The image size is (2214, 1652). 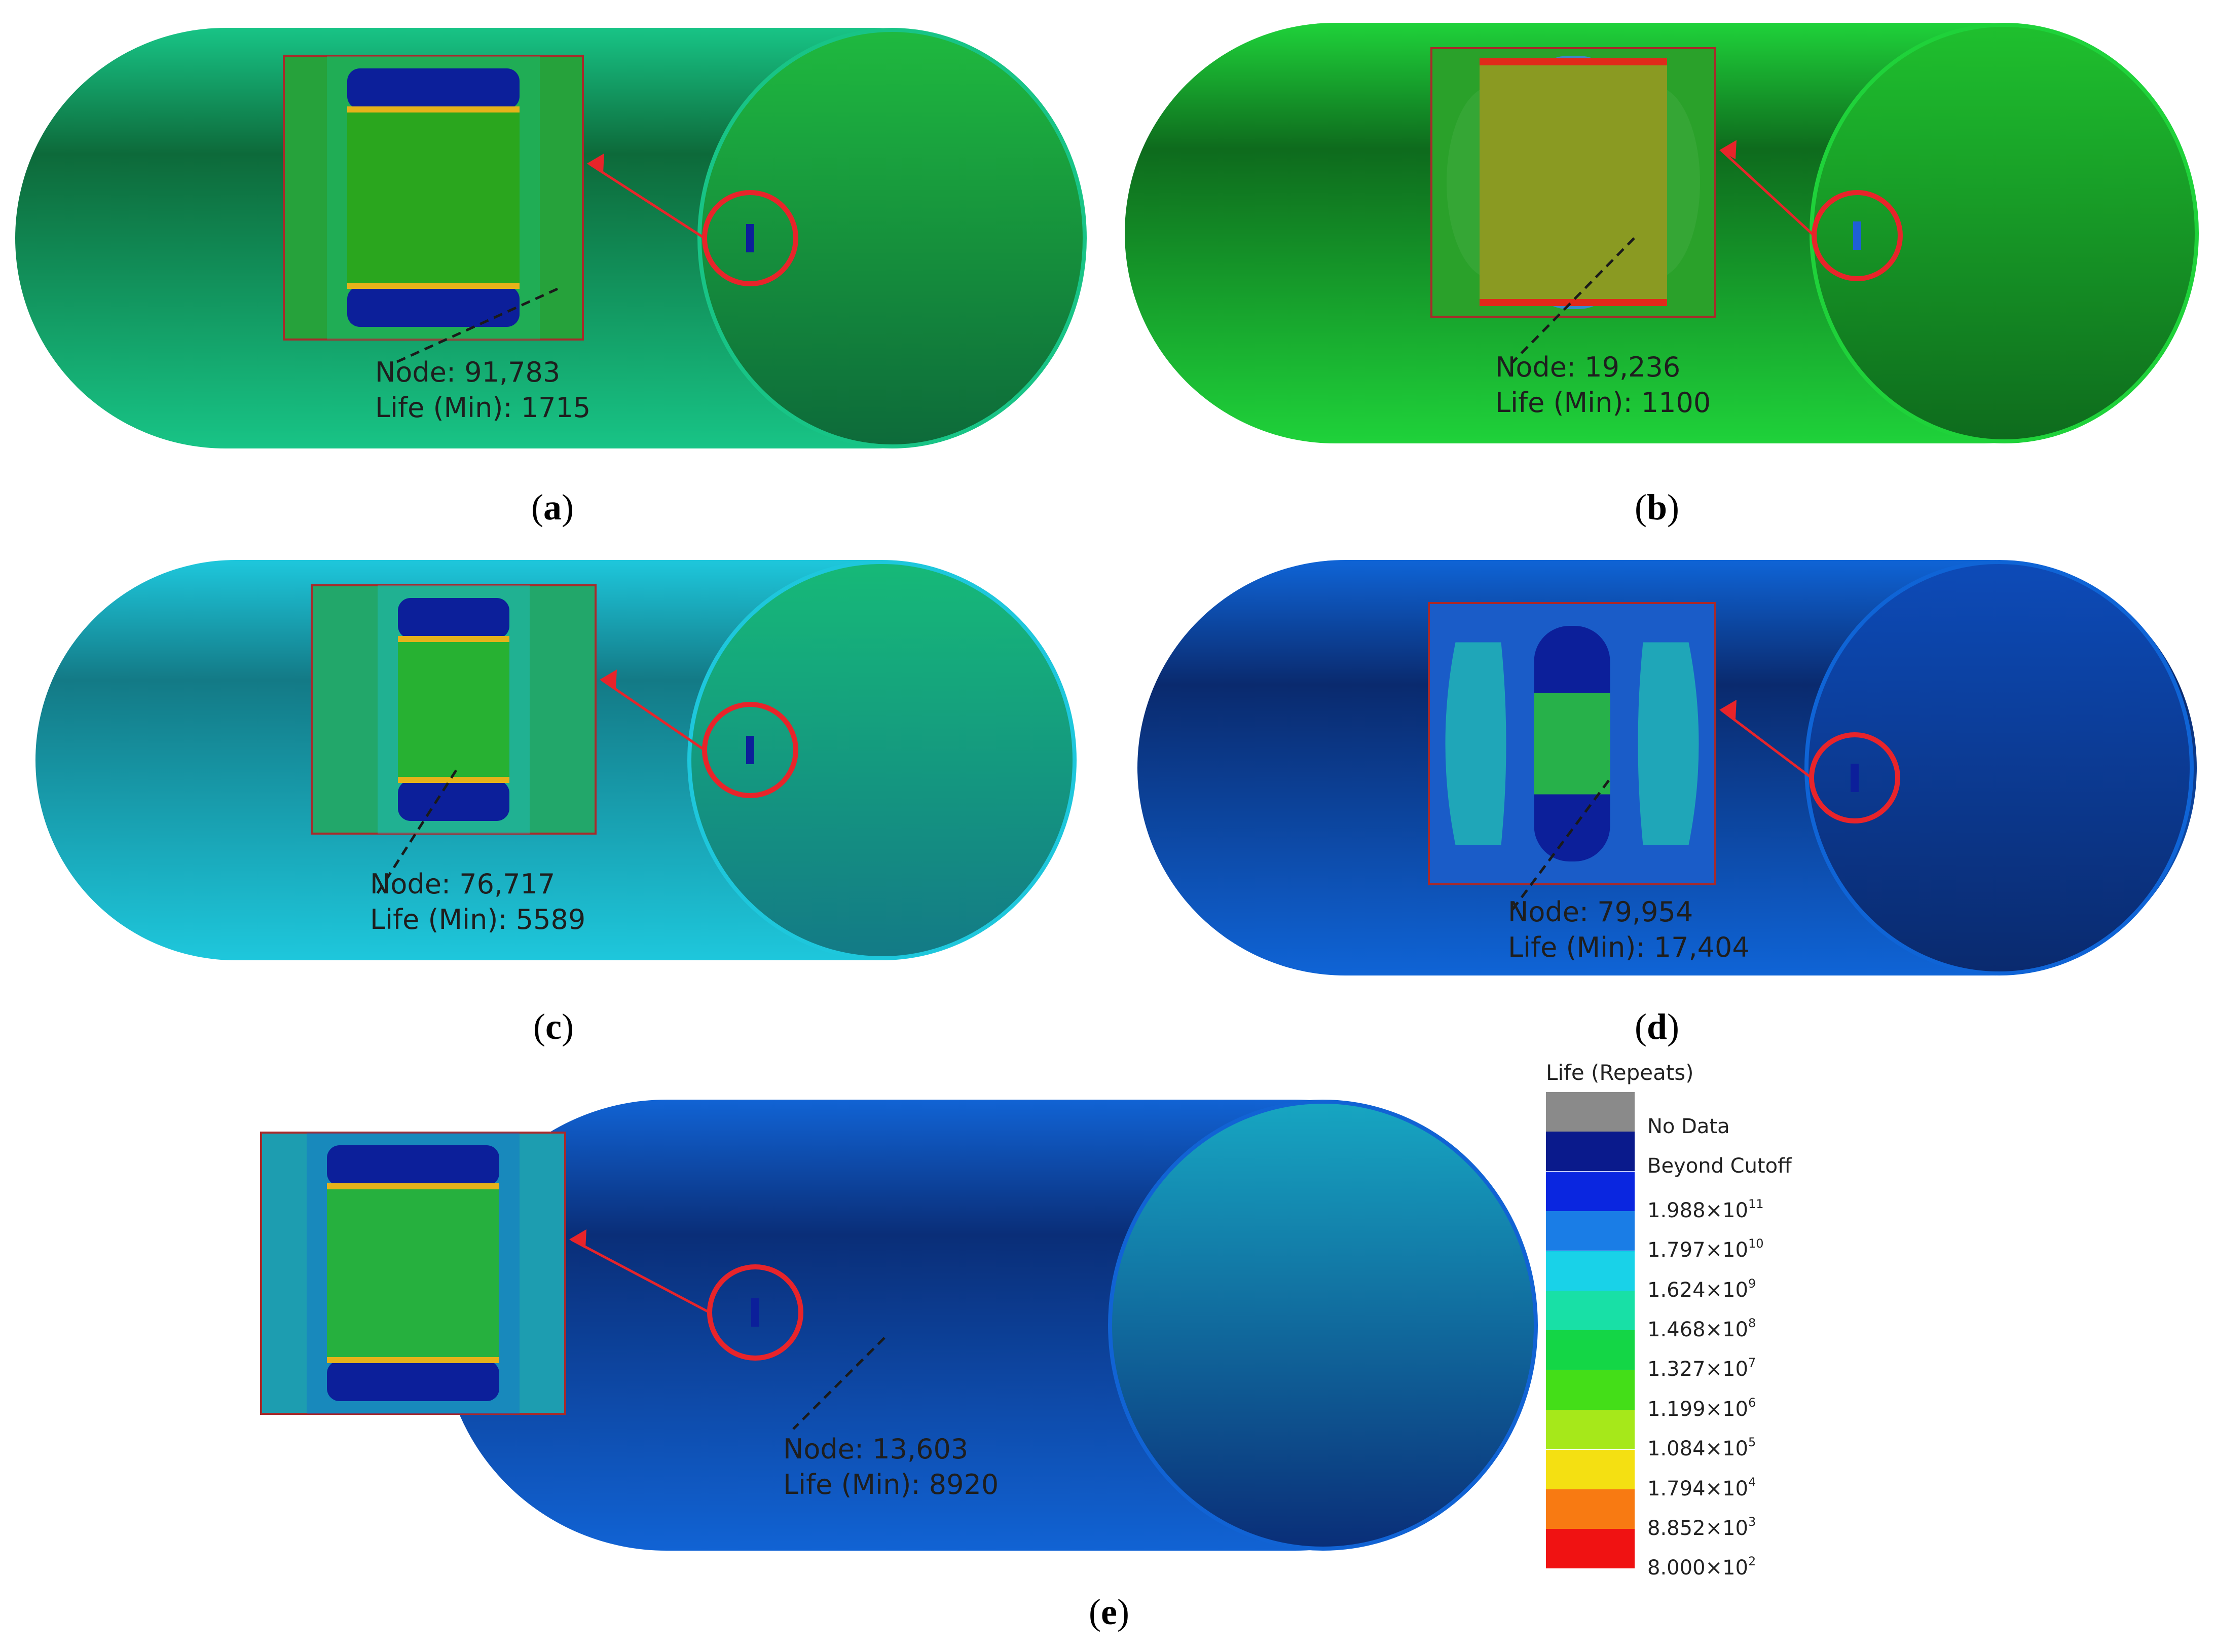 What do you see at coordinates (552, 507) in the screenshot?
I see `caption-a: (a)` at bounding box center [552, 507].